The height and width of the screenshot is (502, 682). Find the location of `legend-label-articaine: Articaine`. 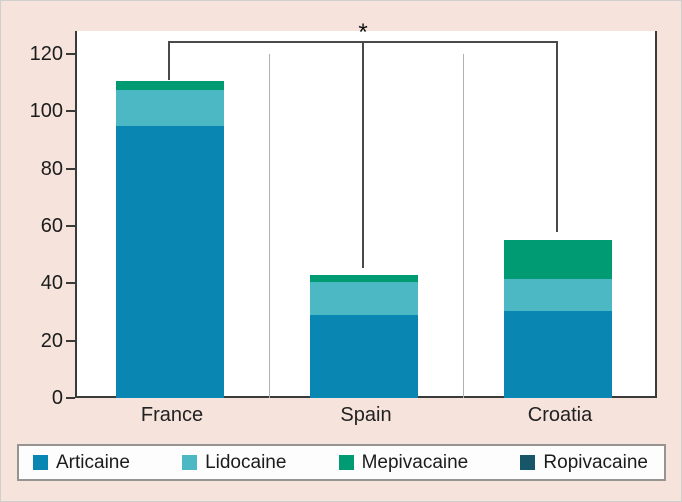

legend-label-articaine: Articaine is located at coordinates (93, 462).